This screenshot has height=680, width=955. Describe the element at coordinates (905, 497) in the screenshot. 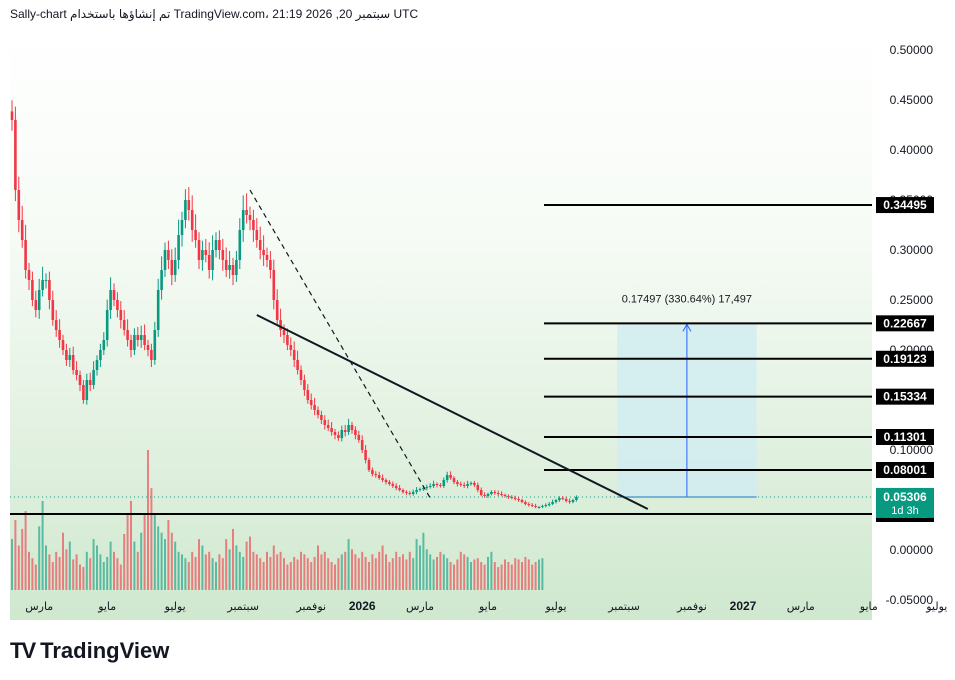

I see `current-price-label: 0.05306` at that location.